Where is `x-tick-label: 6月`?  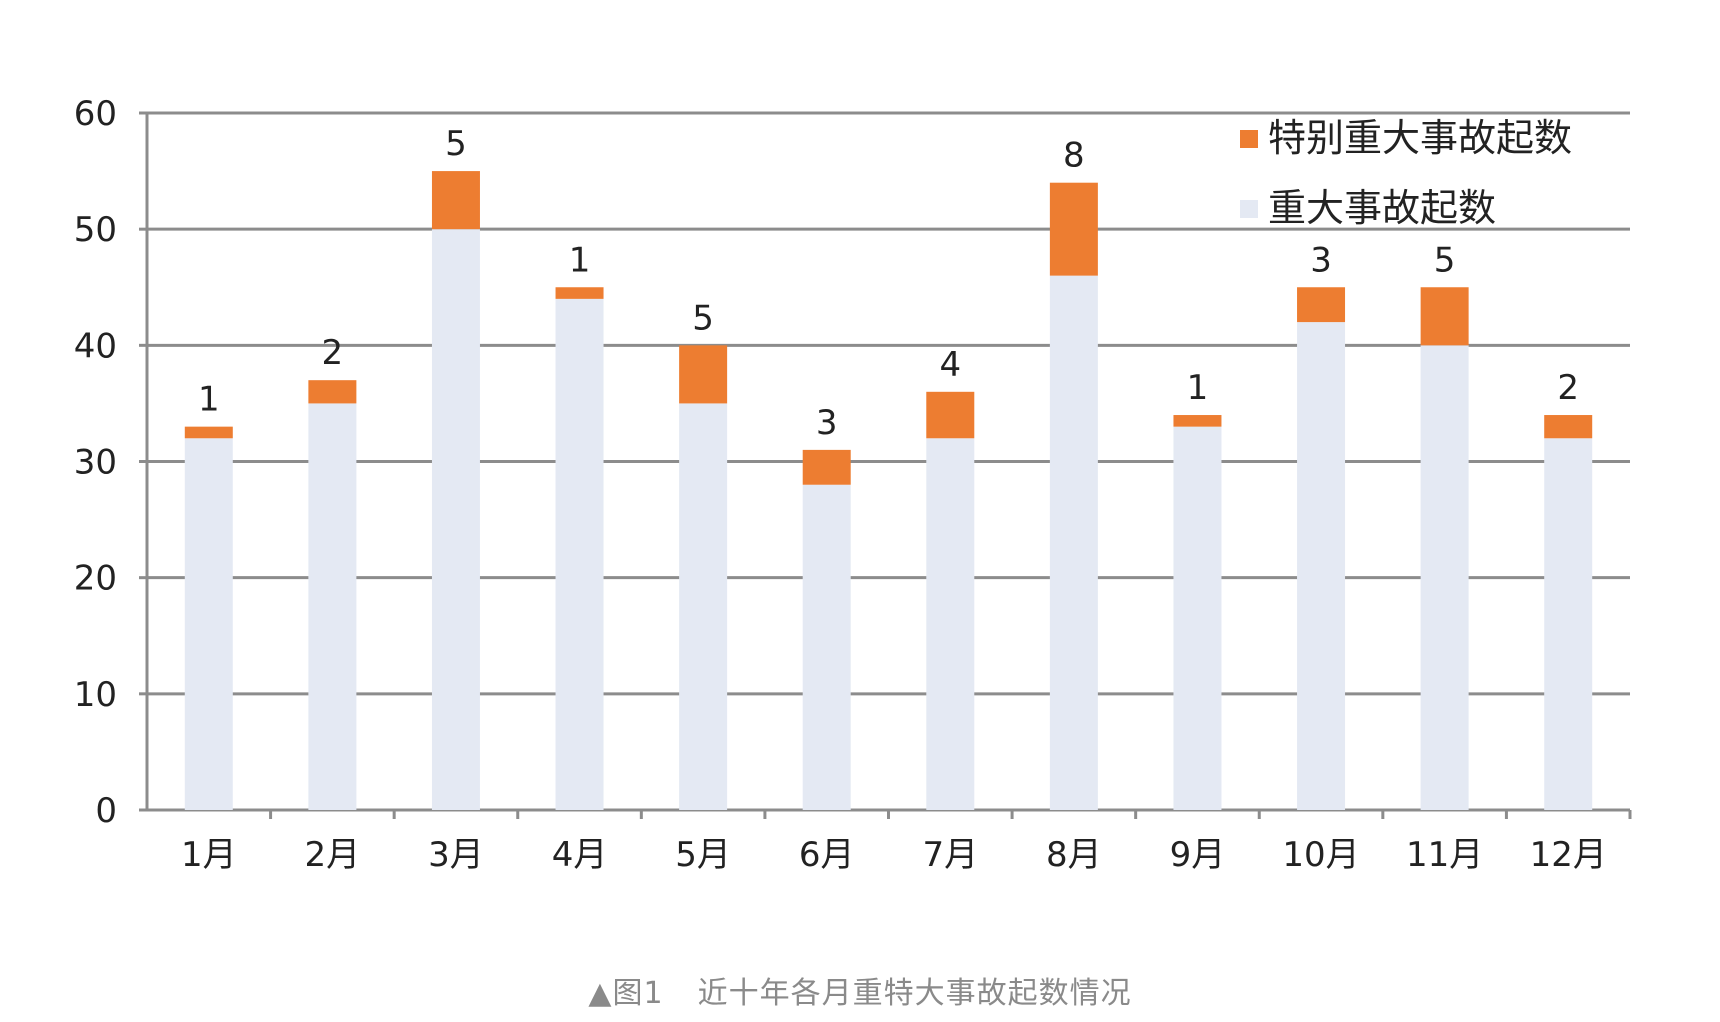
x-tick-label: 6月 is located at coordinates (827, 855).